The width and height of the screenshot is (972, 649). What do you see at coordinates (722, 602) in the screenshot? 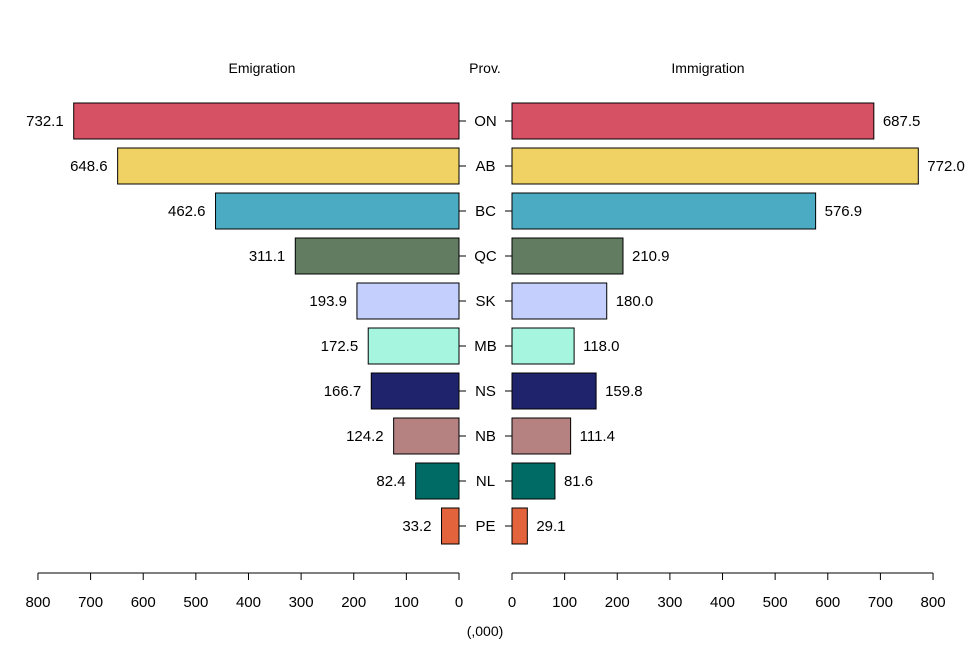
I see `right-axis-tick-label: 400` at bounding box center [722, 602].